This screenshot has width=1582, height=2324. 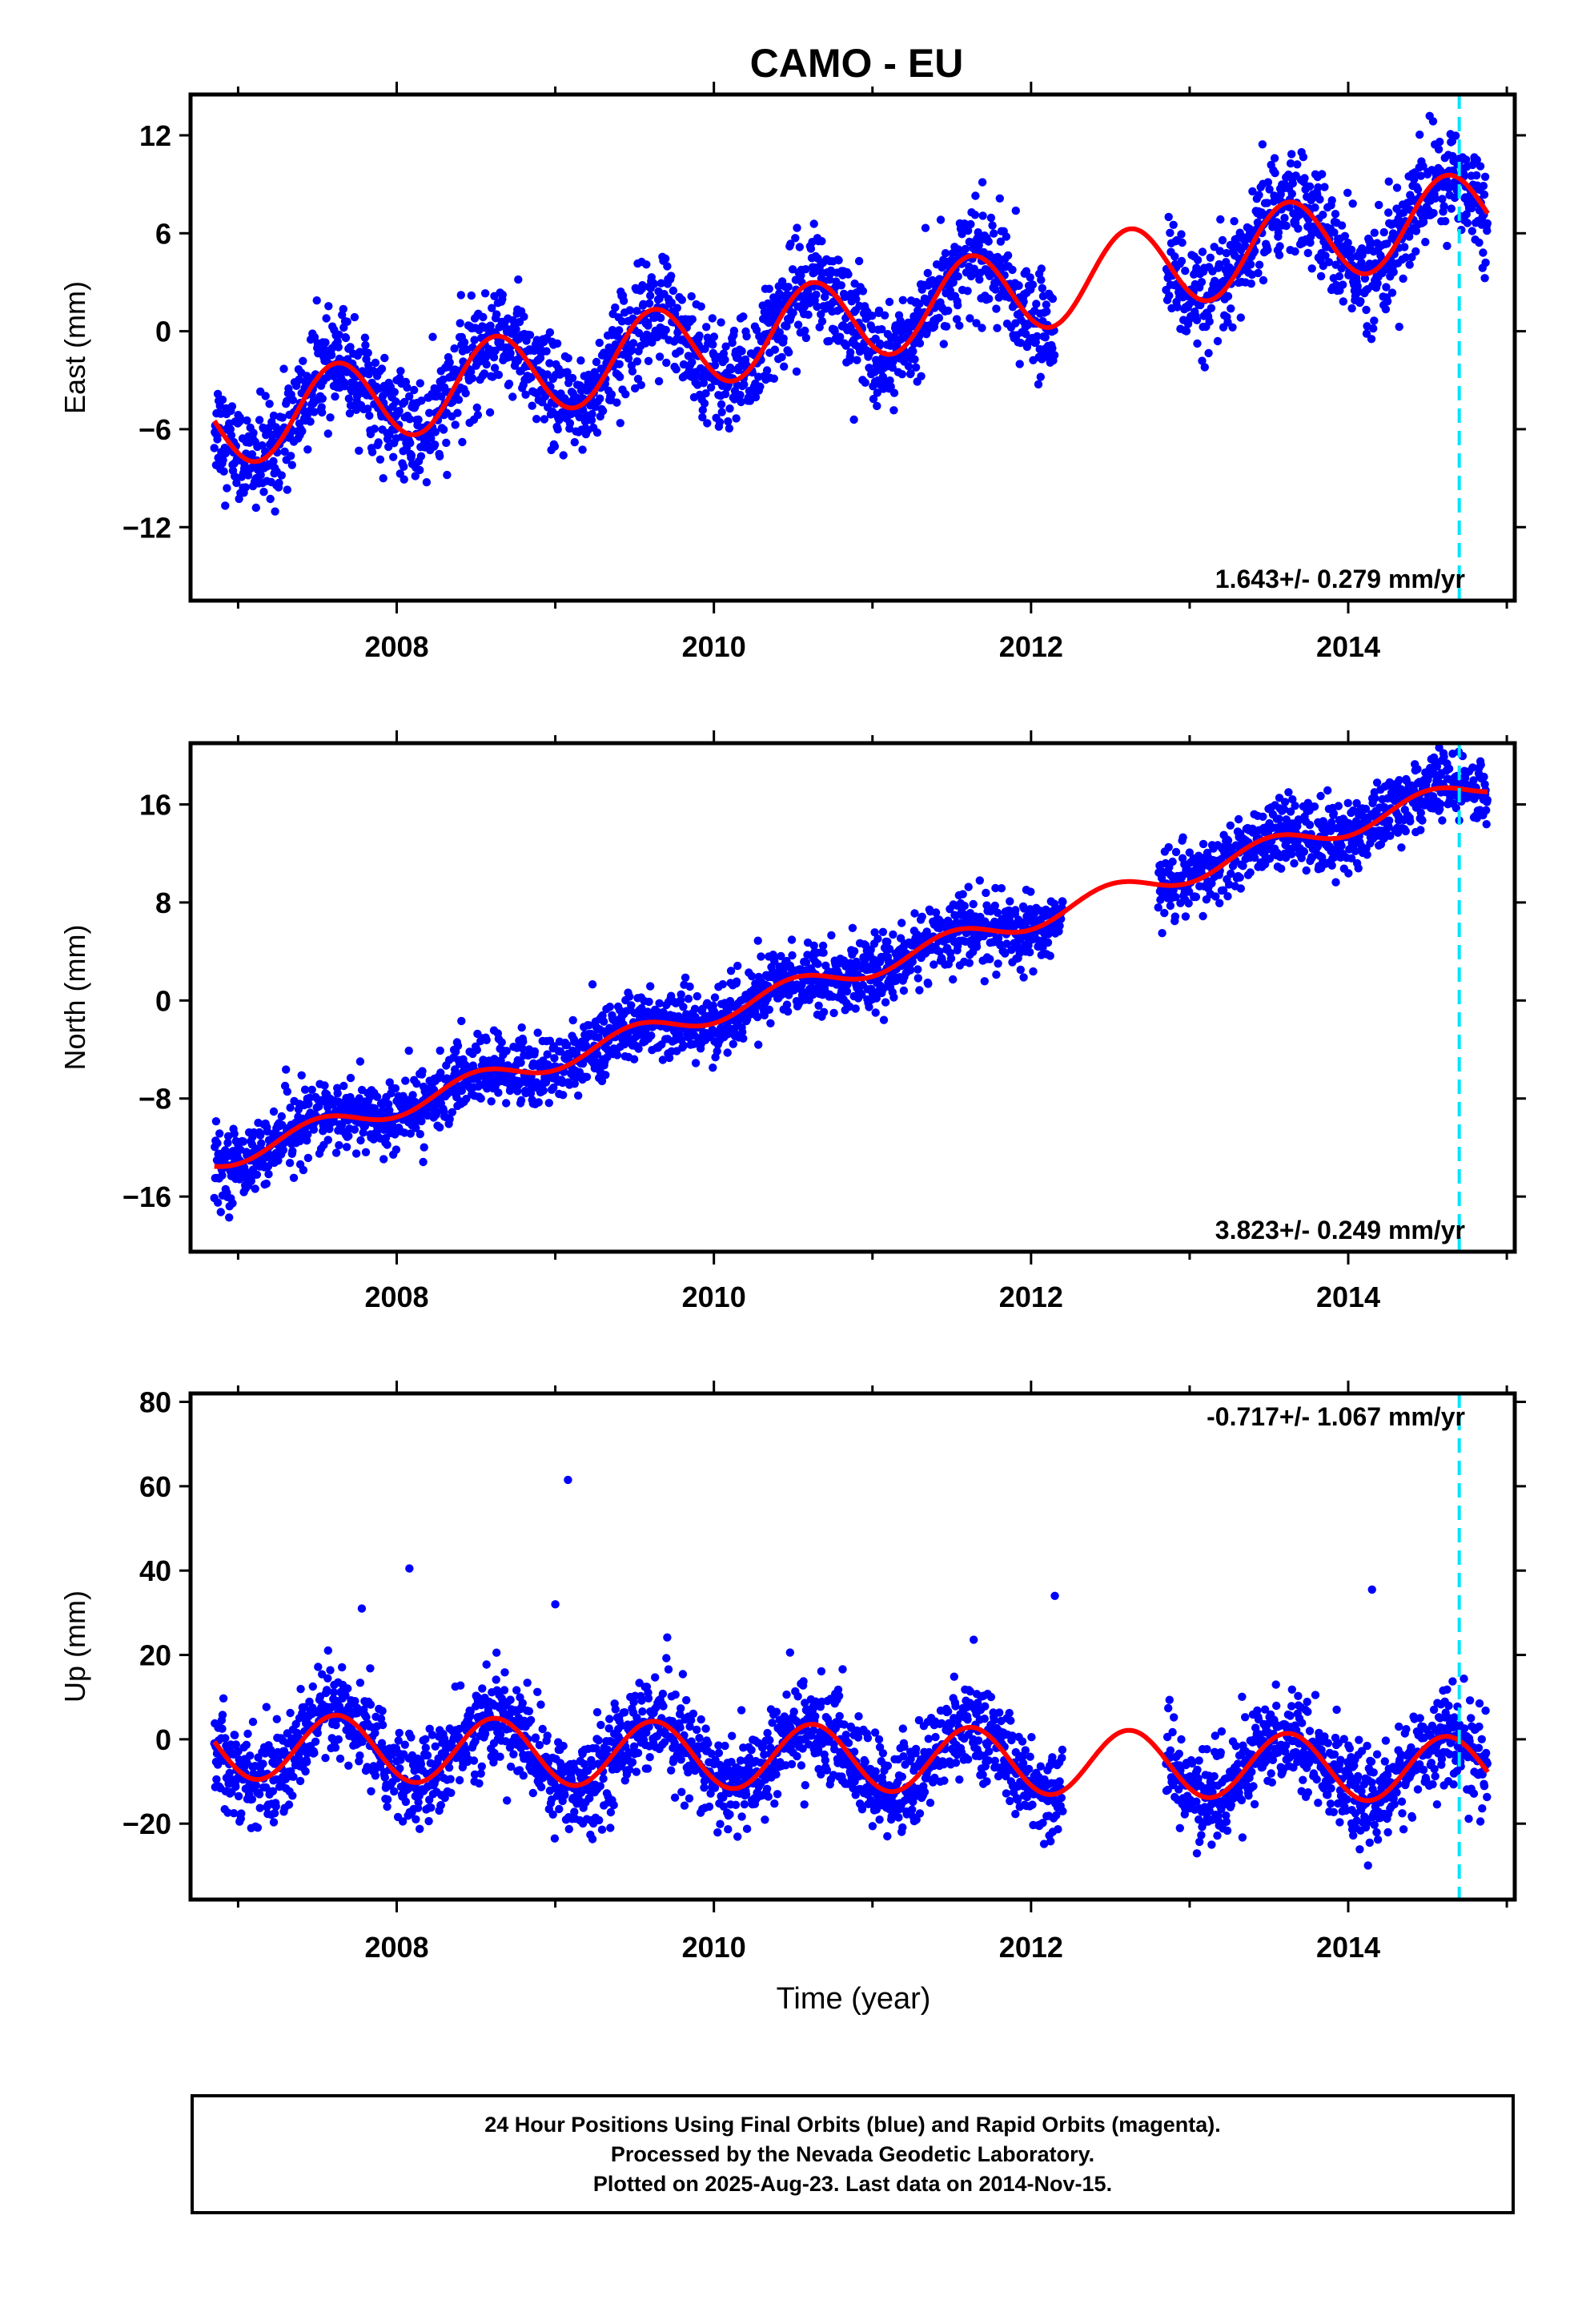 I want to click on x-tick-label: 2014, so click(x=1348, y=646).